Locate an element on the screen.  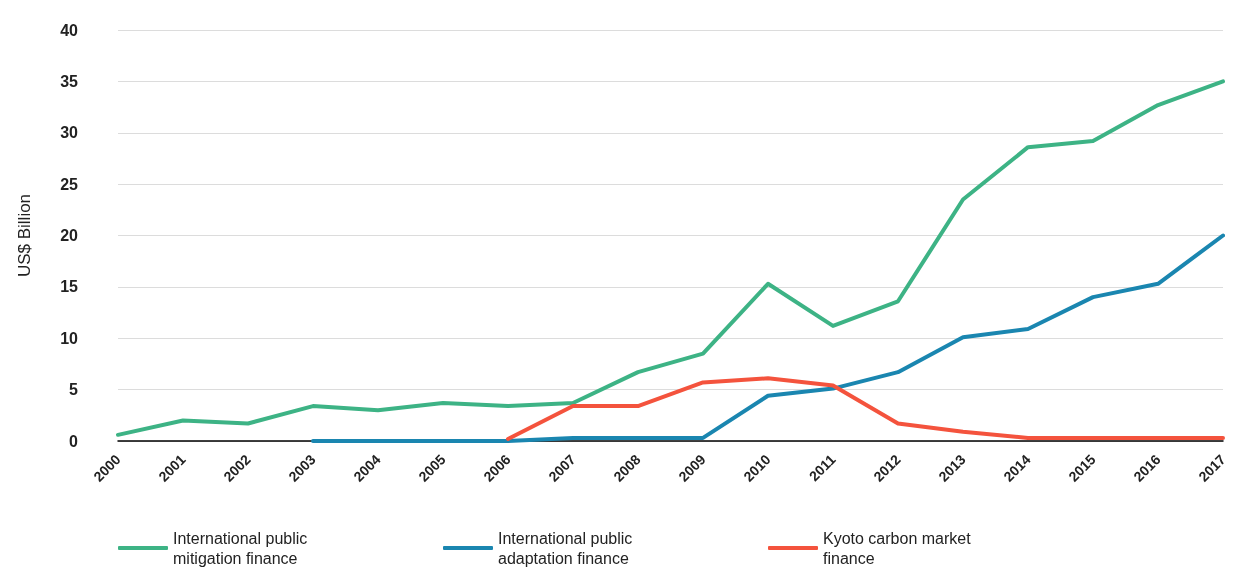
y-tick-label: 40 is located at coordinates (69, 30).